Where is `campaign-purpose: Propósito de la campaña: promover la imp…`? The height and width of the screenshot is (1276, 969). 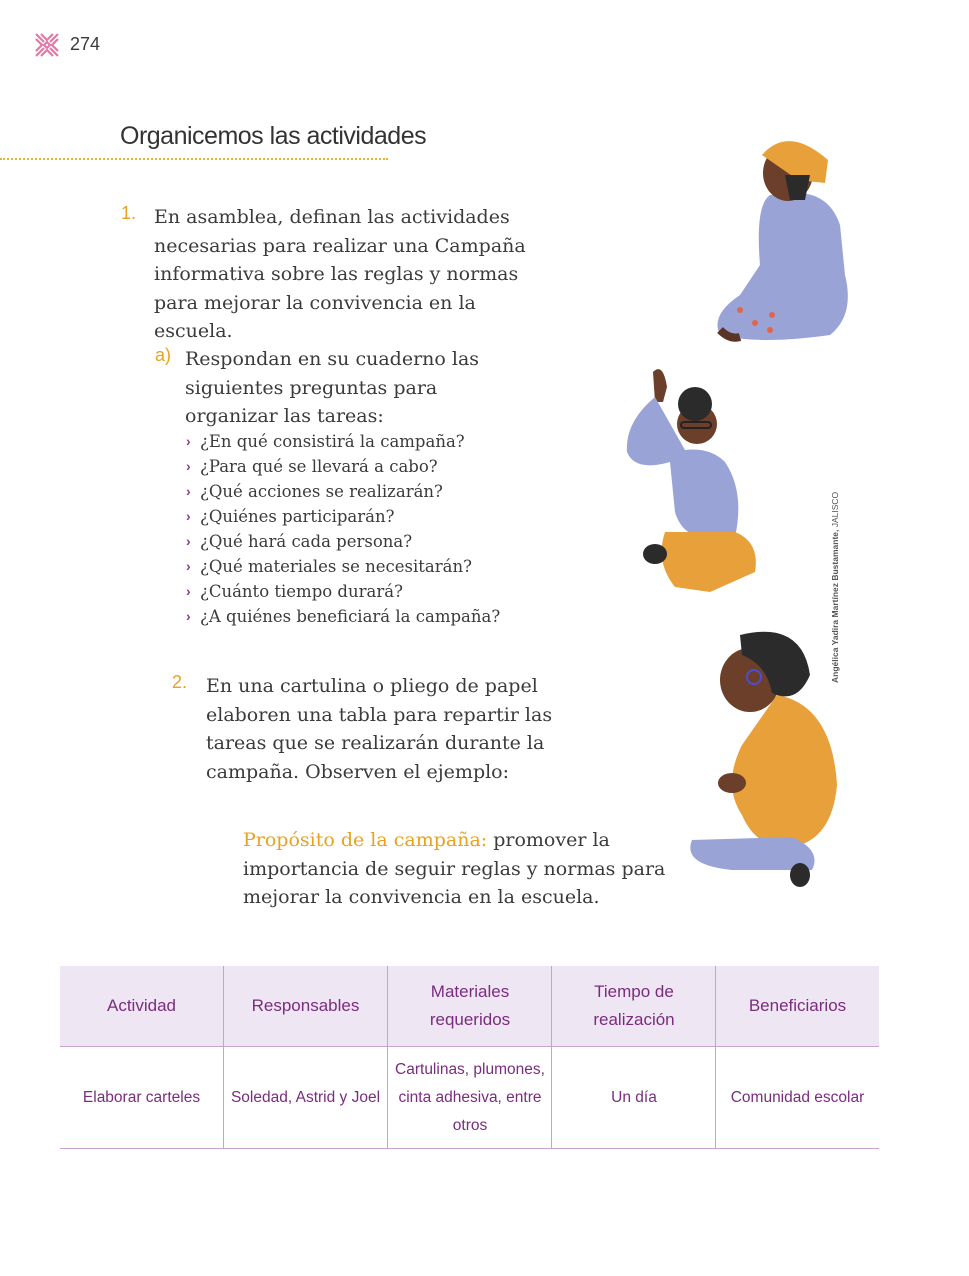
campaign-purpose: Propósito de la campaña: promover la imp… is located at coordinates (458, 869).